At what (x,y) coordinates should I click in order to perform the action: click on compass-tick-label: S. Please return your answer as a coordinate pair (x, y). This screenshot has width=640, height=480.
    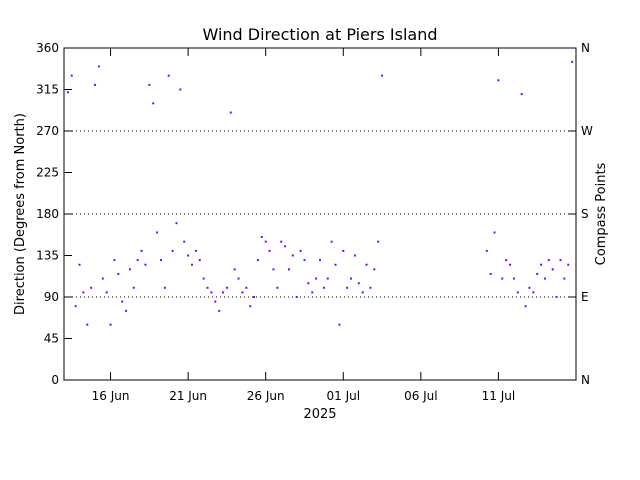
    Looking at the image, I should click on (585, 214).